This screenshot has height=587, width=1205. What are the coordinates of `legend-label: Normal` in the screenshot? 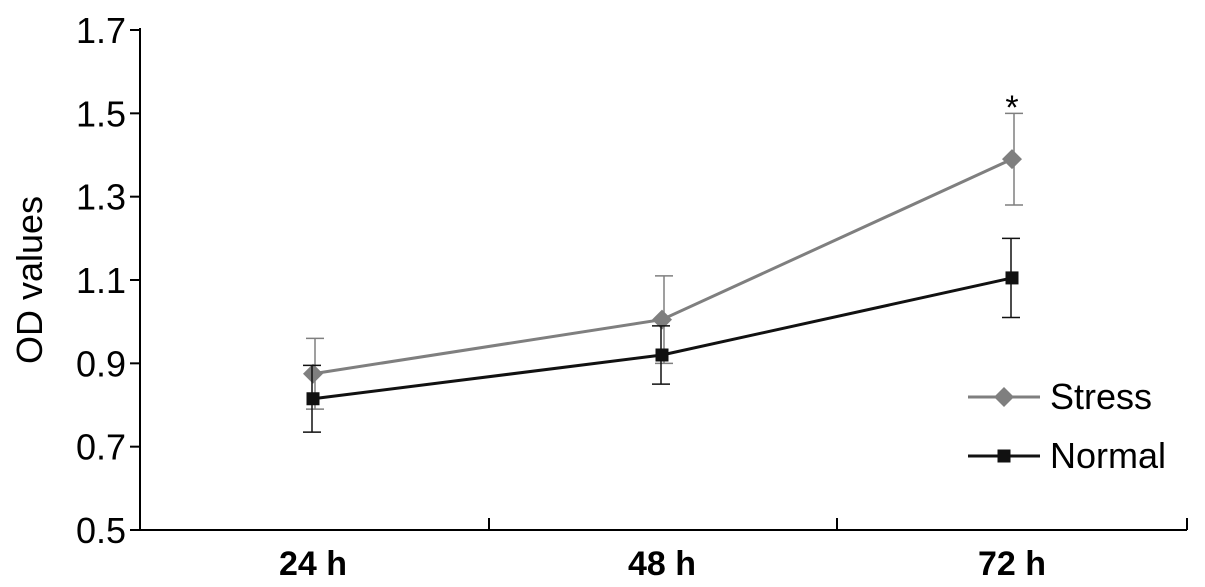 It's located at (1108, 455).